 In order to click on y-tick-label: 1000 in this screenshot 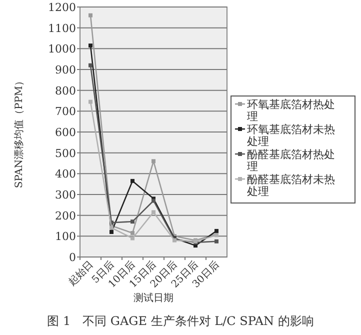, I will do `click(62, 49)`.